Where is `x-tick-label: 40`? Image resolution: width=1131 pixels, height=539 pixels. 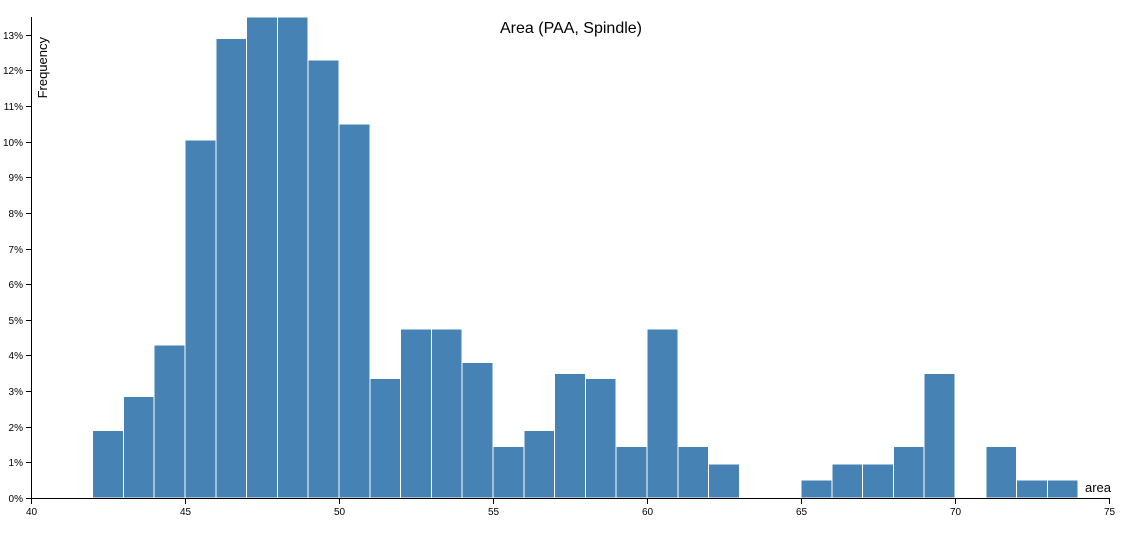
x-tick-label: 40 is located at coordinates (32, 512).